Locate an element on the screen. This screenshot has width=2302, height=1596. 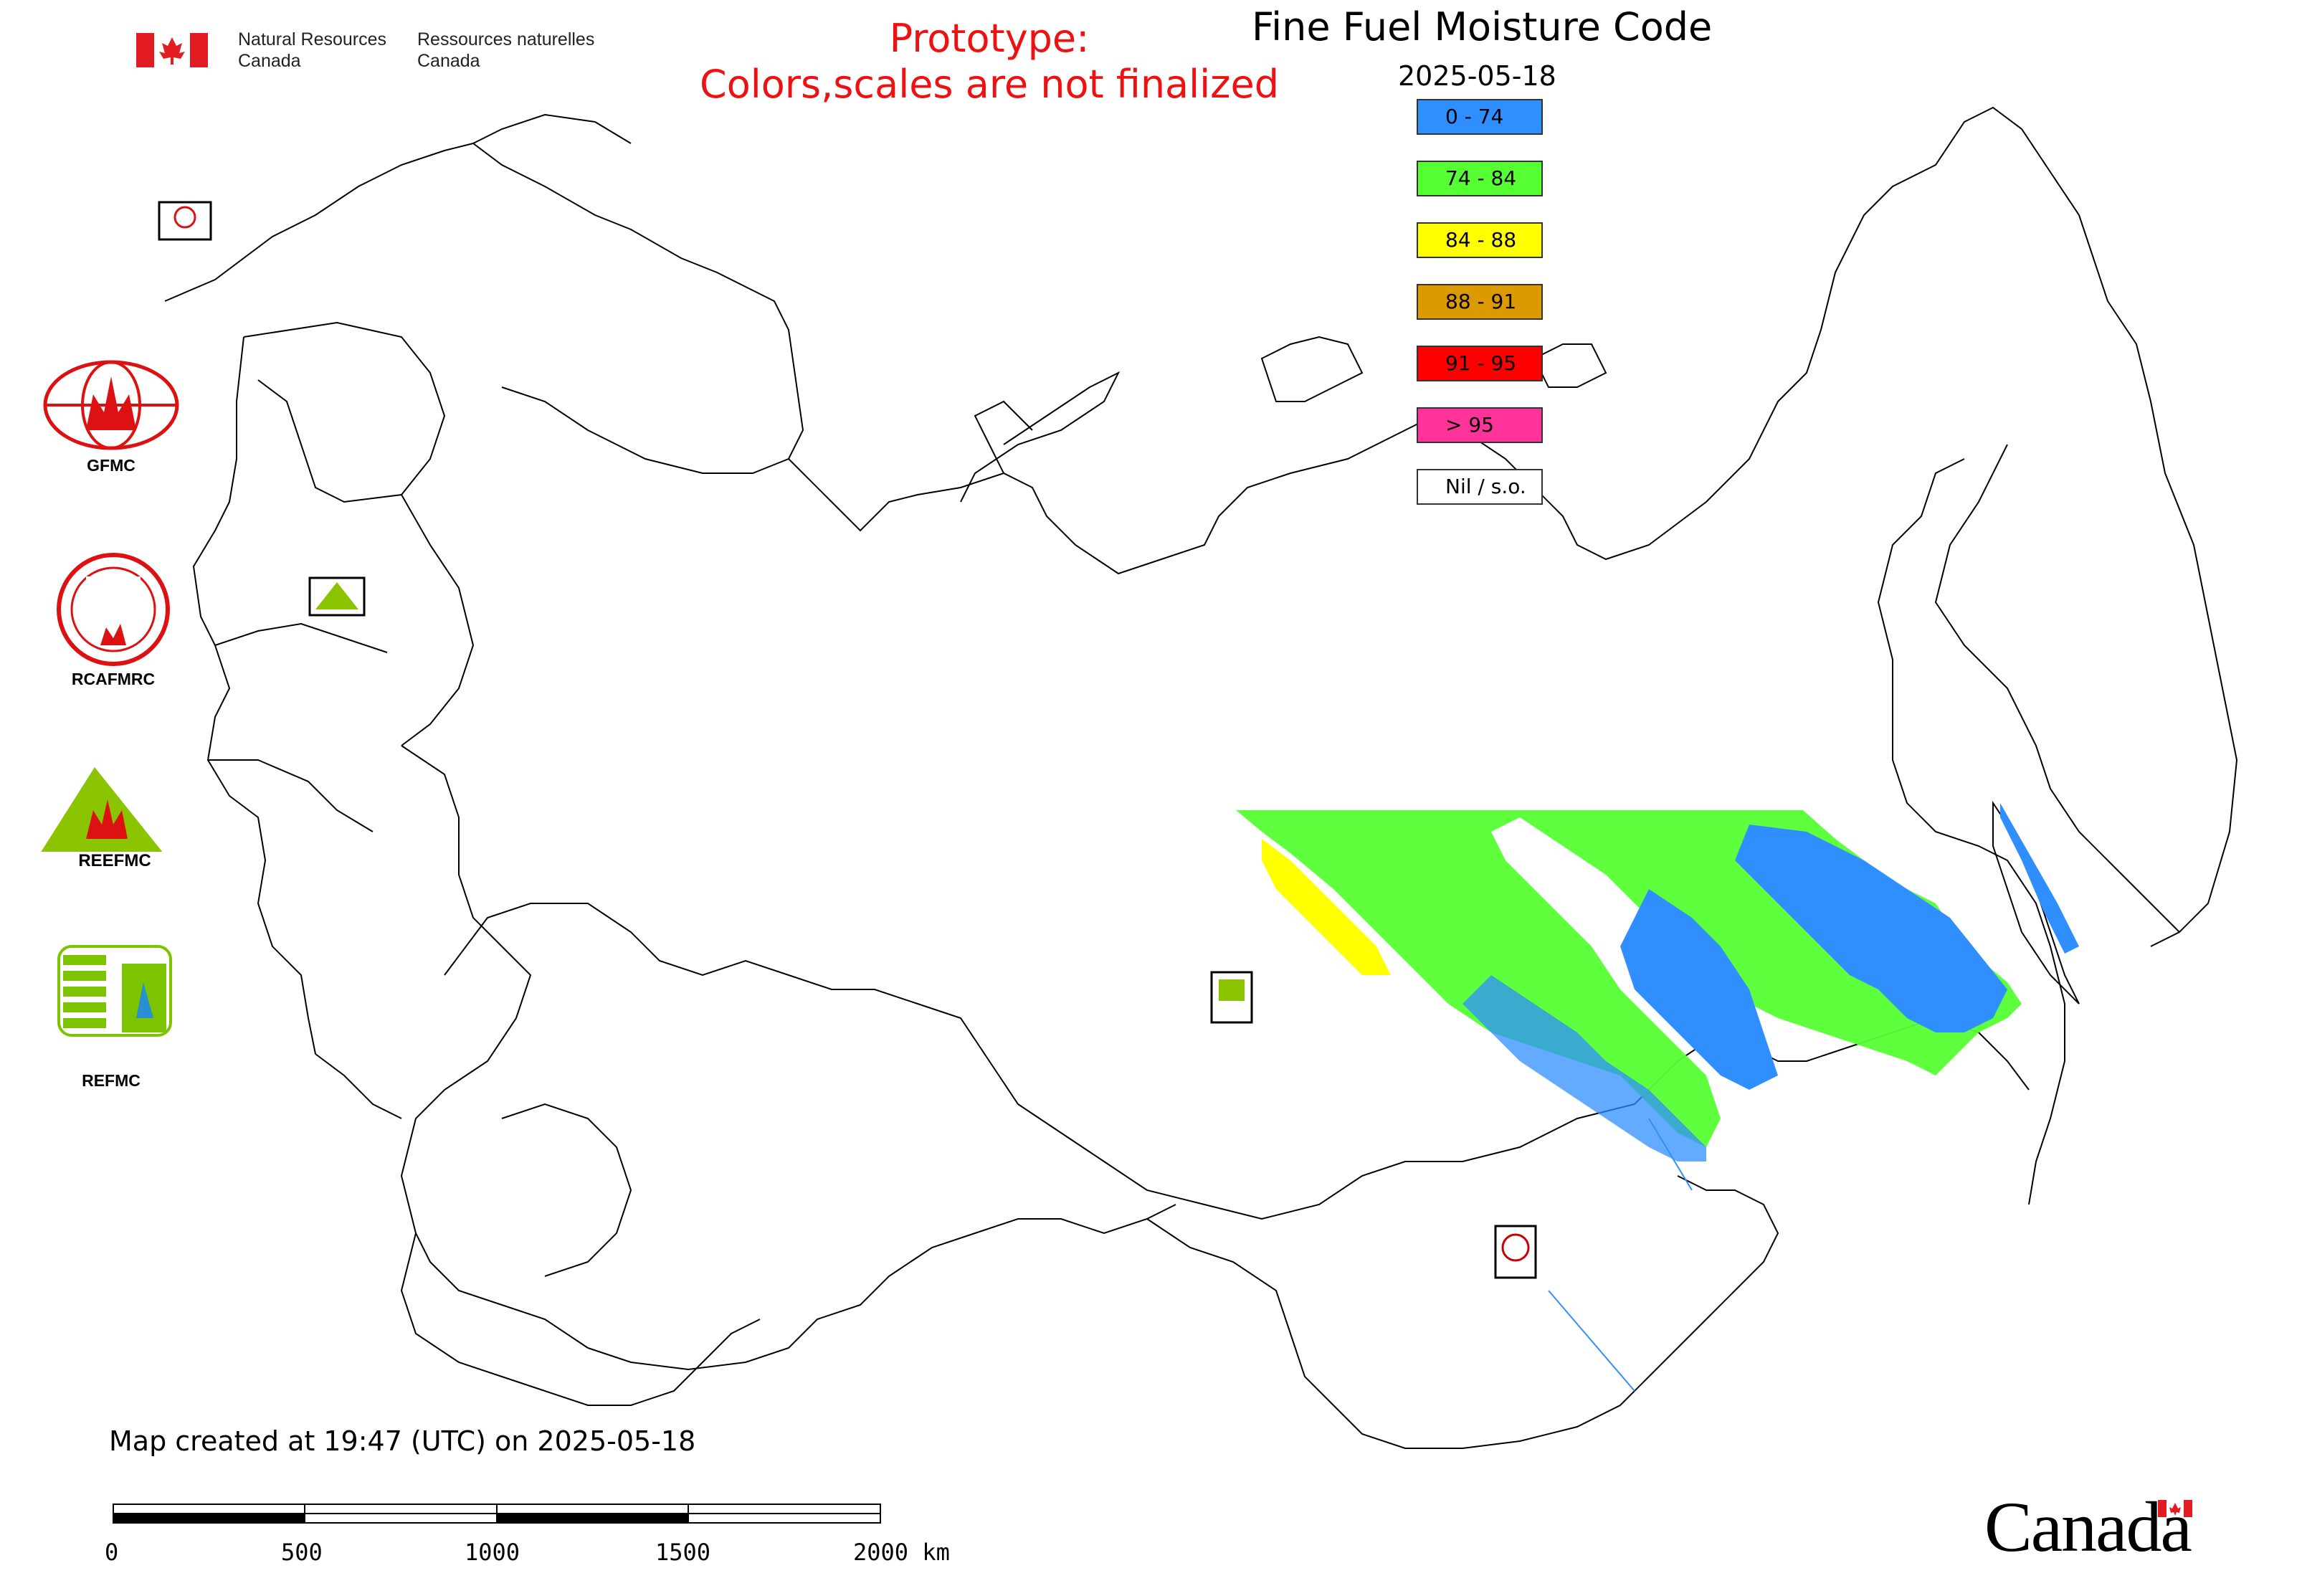
ffmc-region-blue-c is located at coordinates (1584, 1068).